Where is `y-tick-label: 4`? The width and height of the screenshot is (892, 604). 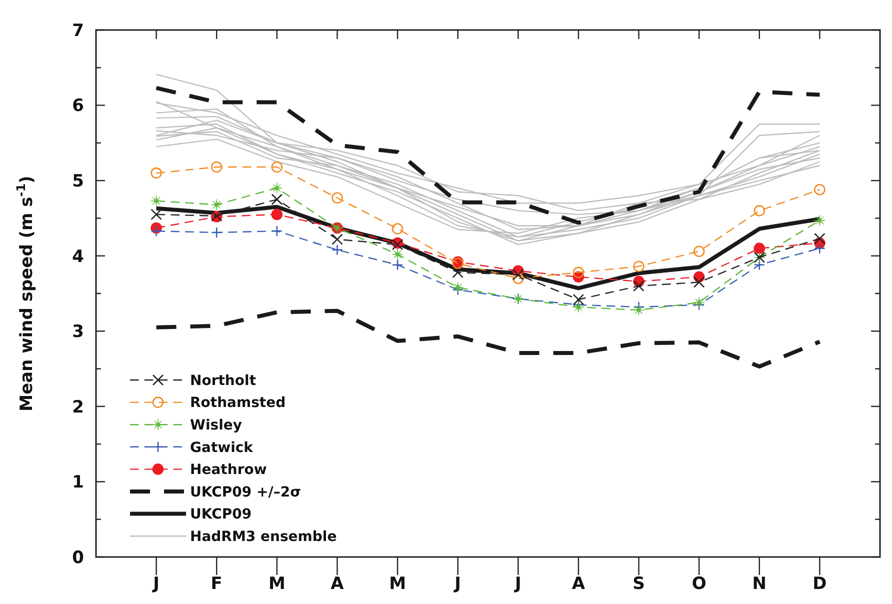
y-tick-label: 4 is located at coordinates (78, 256).